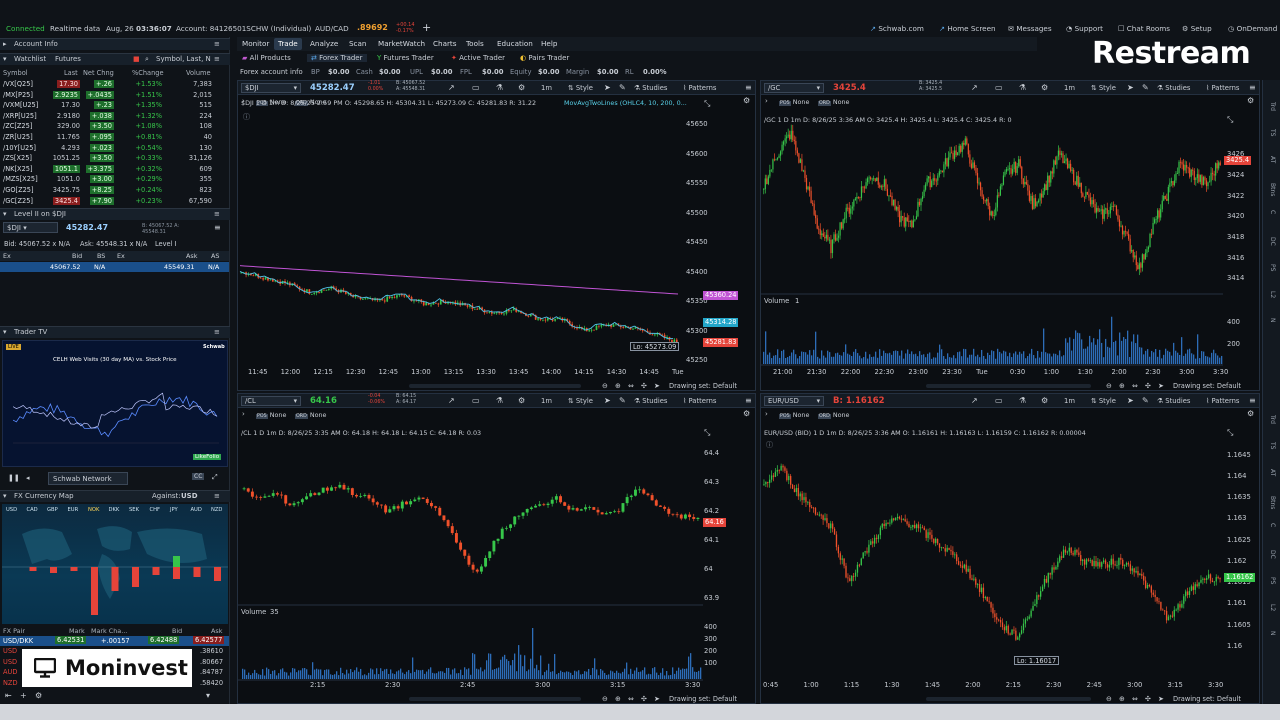  I want to click on against-select: USD, so click(189, 496).